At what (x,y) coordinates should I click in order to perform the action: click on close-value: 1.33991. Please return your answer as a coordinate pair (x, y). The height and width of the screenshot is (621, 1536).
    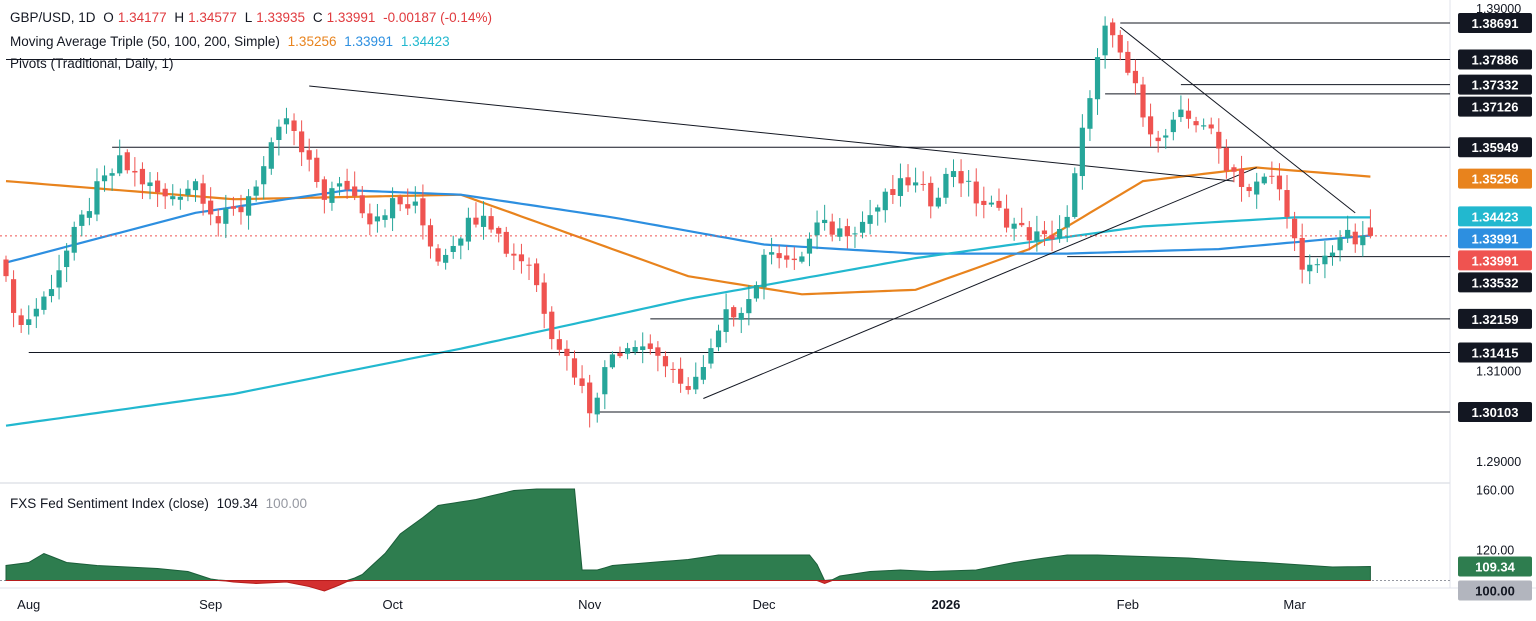
    Looking at the image, I should click on (351, 17).